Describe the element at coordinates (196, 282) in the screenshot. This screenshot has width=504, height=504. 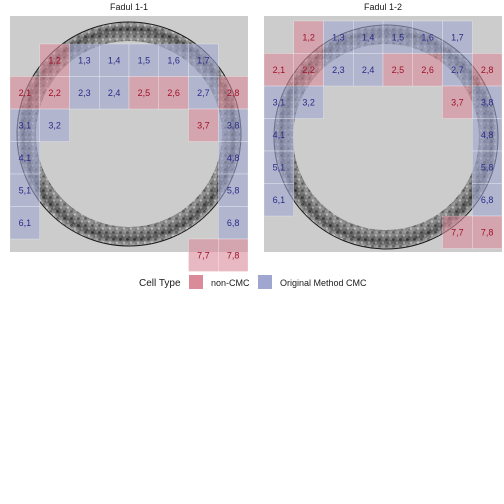
I see `legend-key-non-cmc` at that location.